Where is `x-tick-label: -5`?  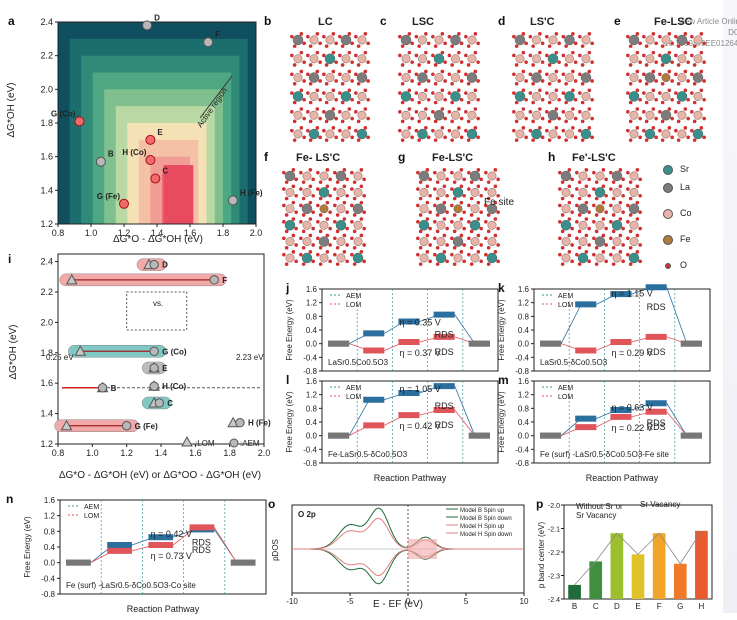 x-tick-label: -5 is located at coordinates (350, 601).